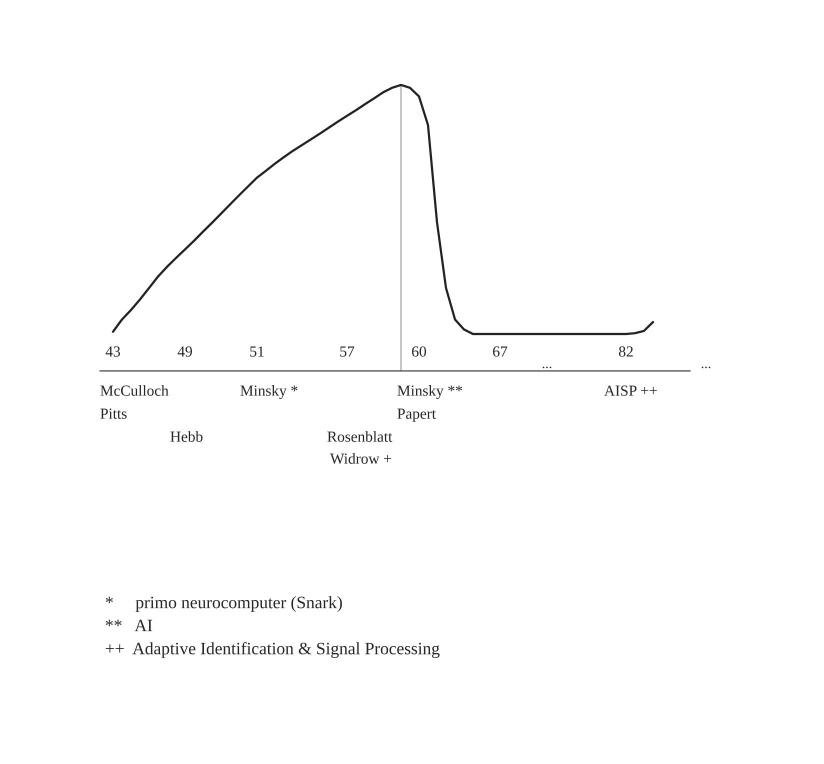  What do you see at coordinates (500, 351) in the screenshot?
I see `x-tick-label: 67` at bounding box center [500, 351].